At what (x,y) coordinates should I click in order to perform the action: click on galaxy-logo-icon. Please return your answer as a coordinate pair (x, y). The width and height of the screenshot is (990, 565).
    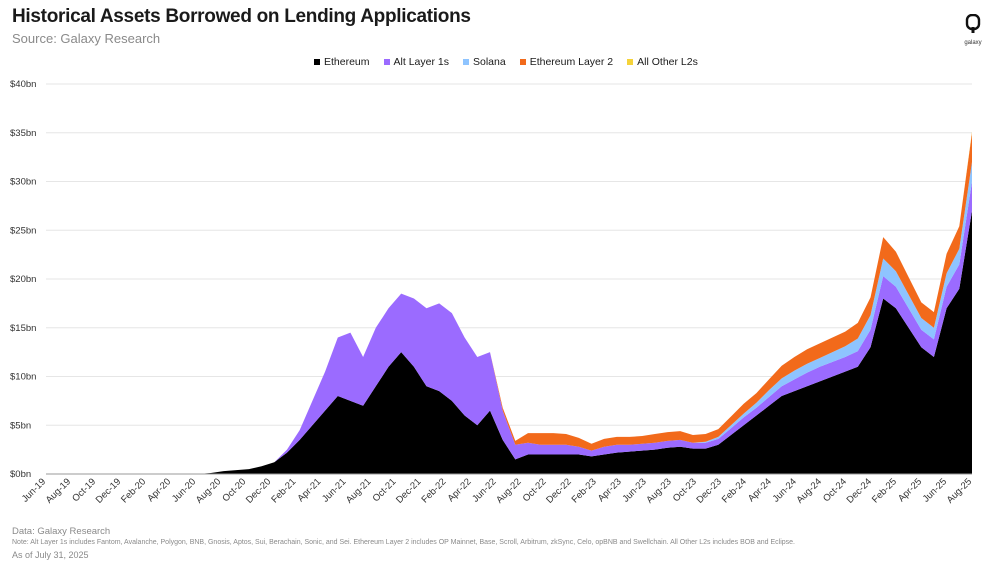
    Looking at the image, I should click on (973, 23).